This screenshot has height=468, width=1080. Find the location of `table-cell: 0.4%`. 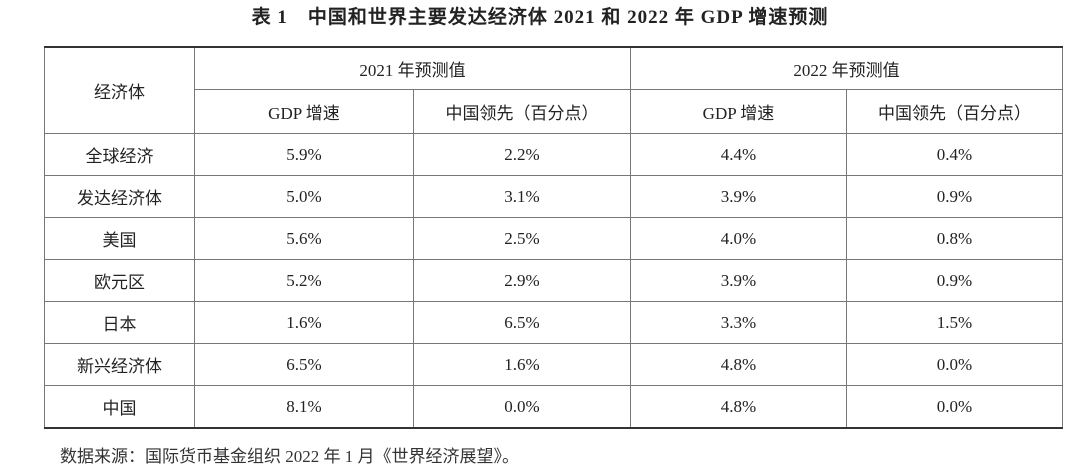

table-cell: 0.4% is located at coordinates (954, 154).